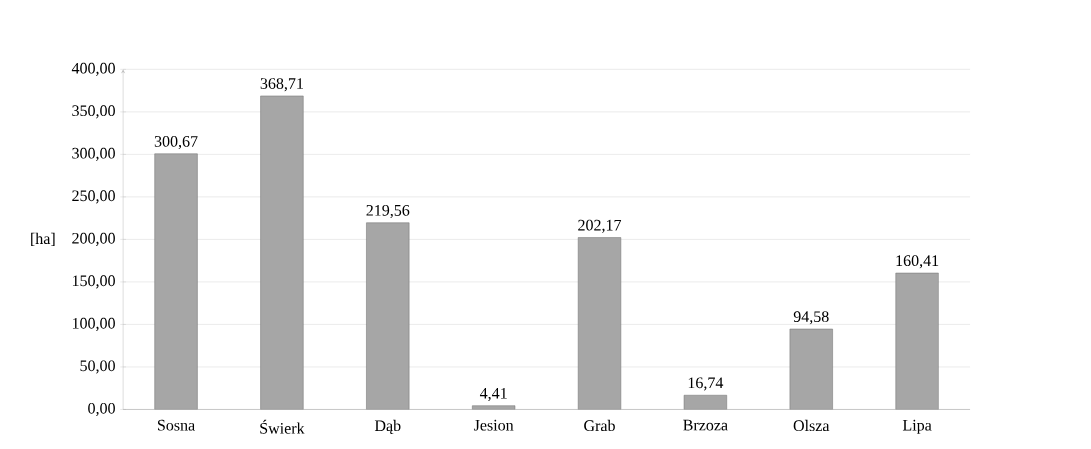 The image size is (1091, 449). I want to click on x-tick-label: Dąb, so click(387, 426).